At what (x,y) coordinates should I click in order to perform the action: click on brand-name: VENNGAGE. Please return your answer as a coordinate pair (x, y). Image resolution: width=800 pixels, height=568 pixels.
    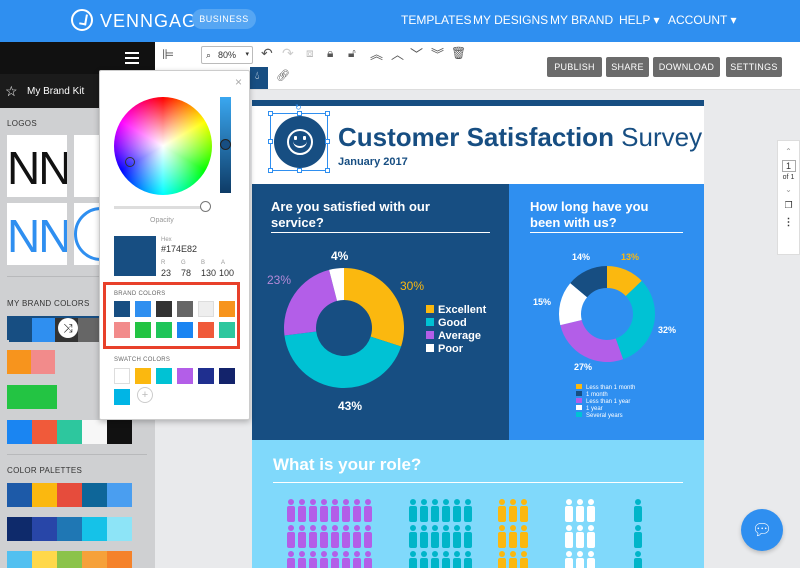
    Looking at the image, I should click on (155, 21).